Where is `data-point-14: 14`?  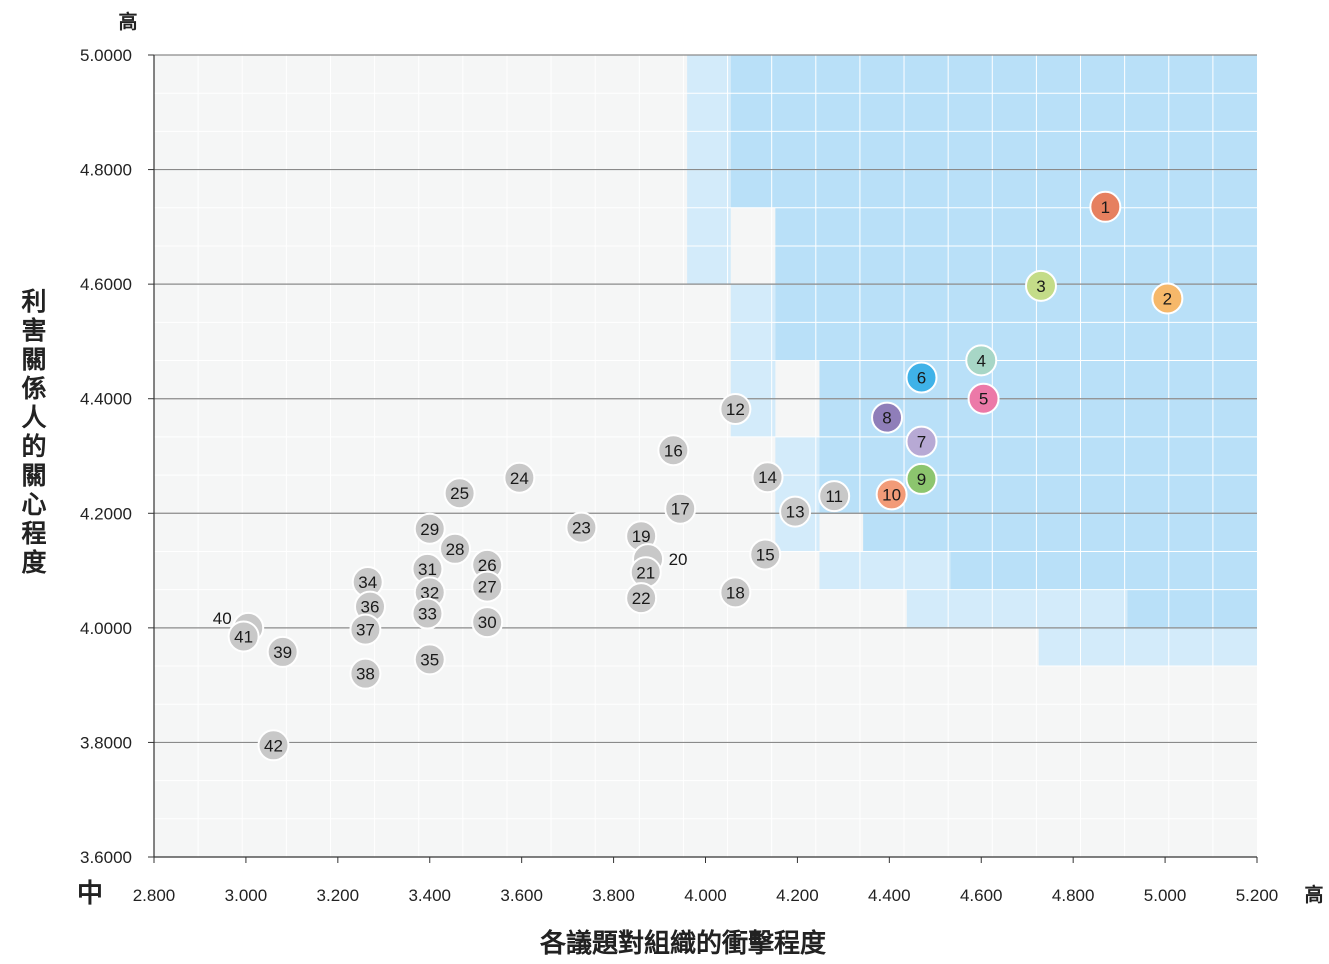 data-point-14: 14 is located at coordinates (767, 477).